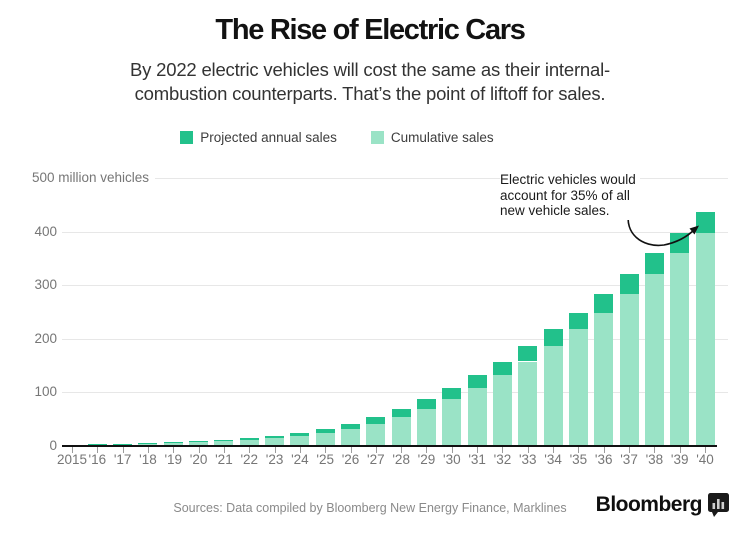 This screenshot has height=533, width=740. Describe the element at coordinates (554, 450) in the screenshot. I see `x-axis-tick-2034` at that location.